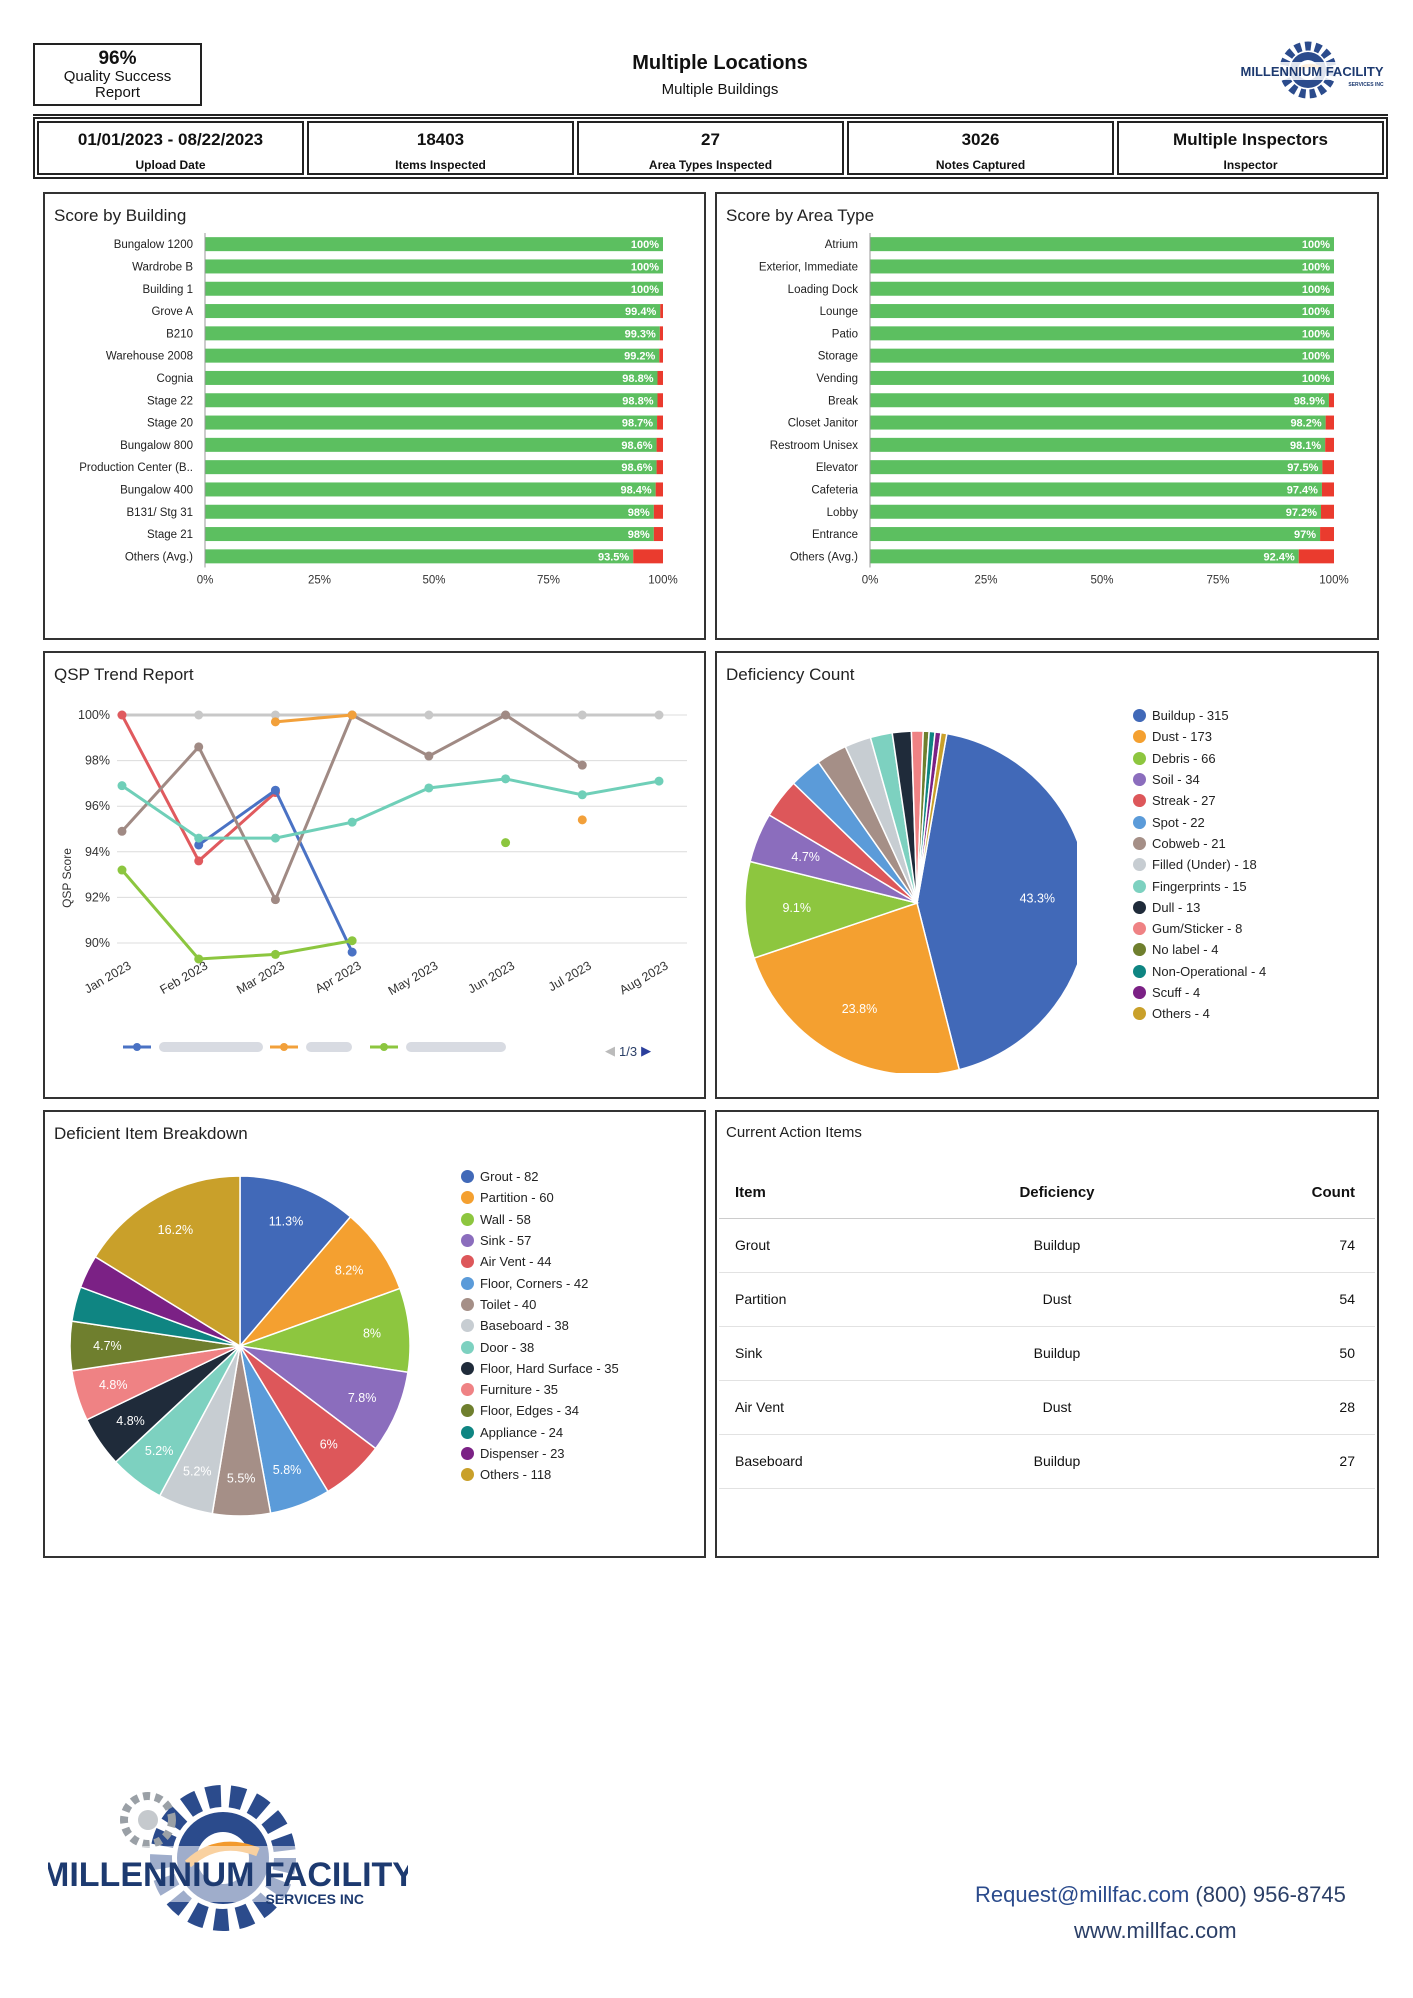 Image resolution: width=1413 pixels, height=1998 pixels. What do you see at coordinates (113, 1385) in the screenshot?
I see `pie-slice-label: 4.8%` at bounding box center [113, 1385].